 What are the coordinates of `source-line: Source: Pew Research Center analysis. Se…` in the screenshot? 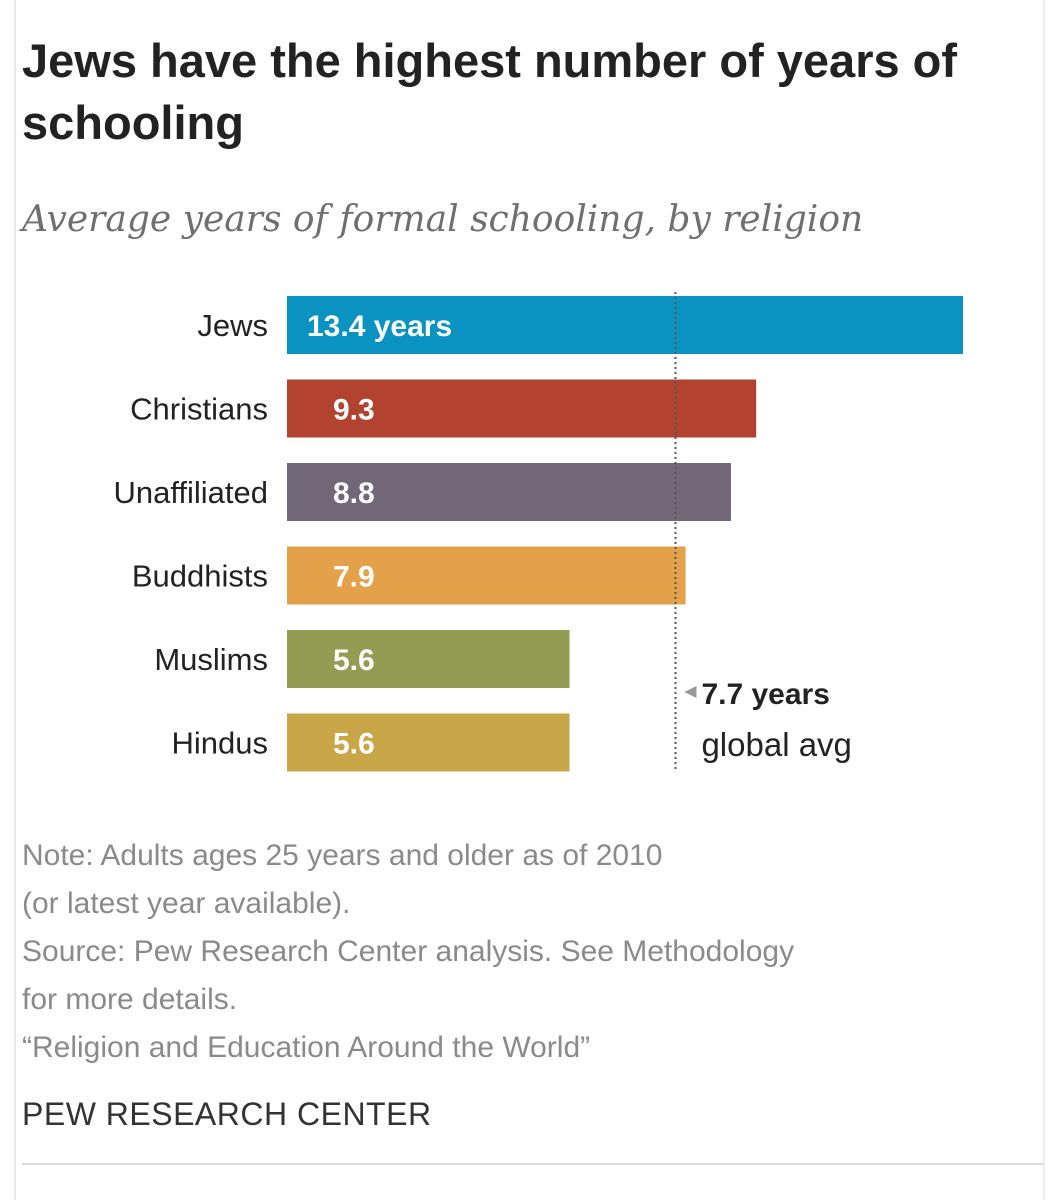 It's located at (408, 951).